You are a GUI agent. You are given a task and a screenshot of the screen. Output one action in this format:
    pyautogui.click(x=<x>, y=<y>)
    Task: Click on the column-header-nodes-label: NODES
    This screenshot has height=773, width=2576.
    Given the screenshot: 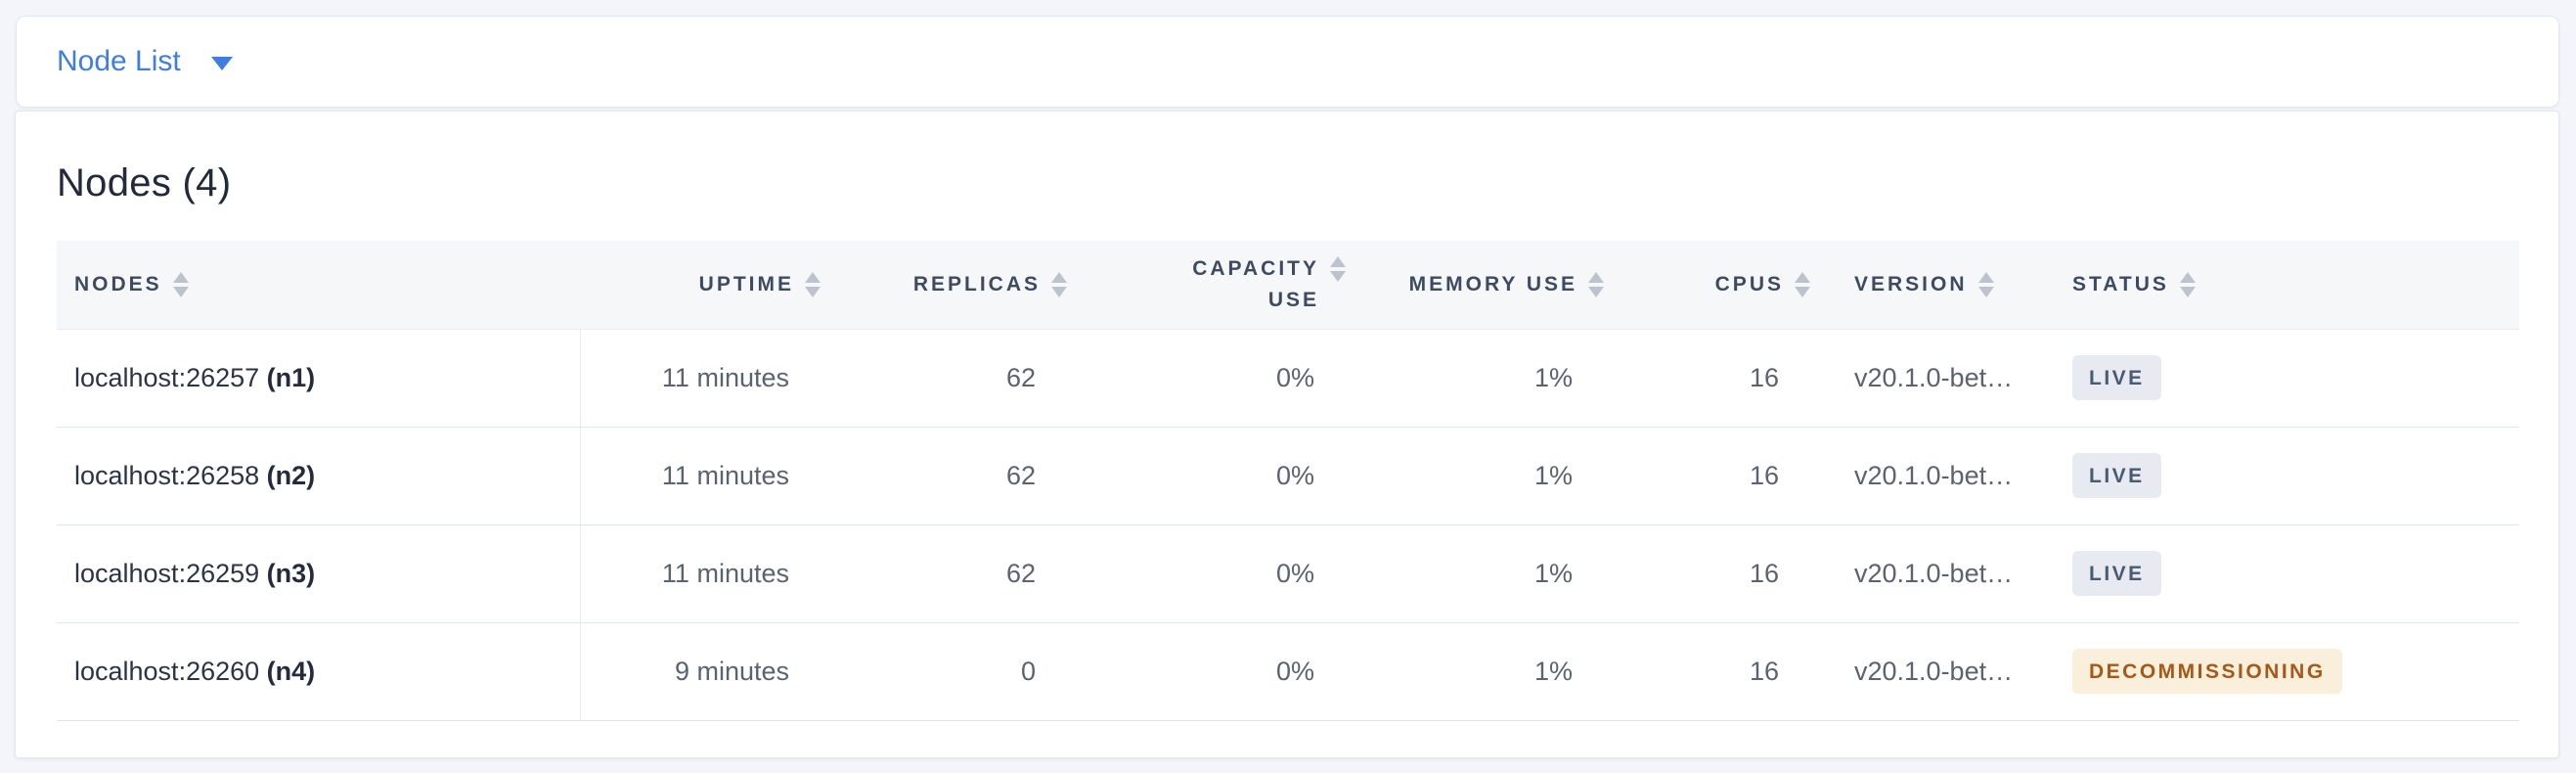 What is the action you would take?
    pyautogui.click(x=118, y=284)
    